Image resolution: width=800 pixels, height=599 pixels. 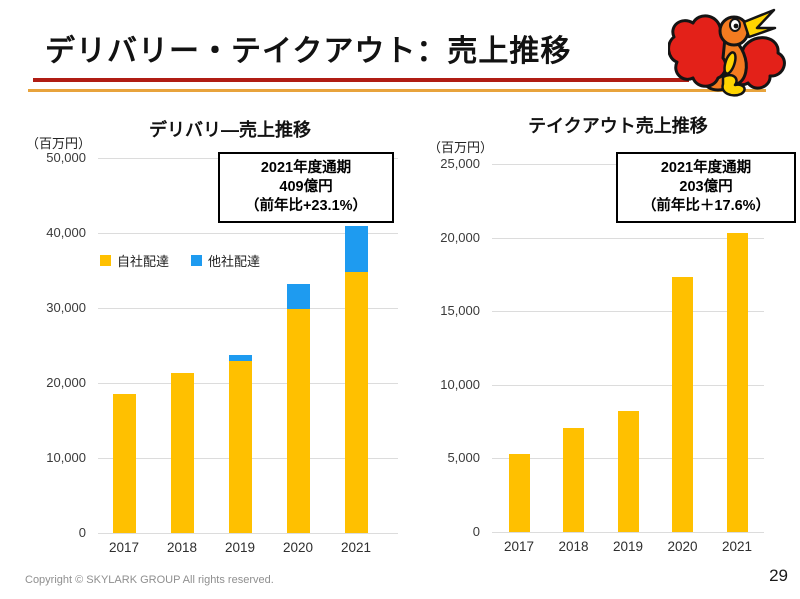 I want to click on takeout-2021-callout: 2021年度通期 203億円 （前年比＋17.6%）, so click(x=706, y=188).